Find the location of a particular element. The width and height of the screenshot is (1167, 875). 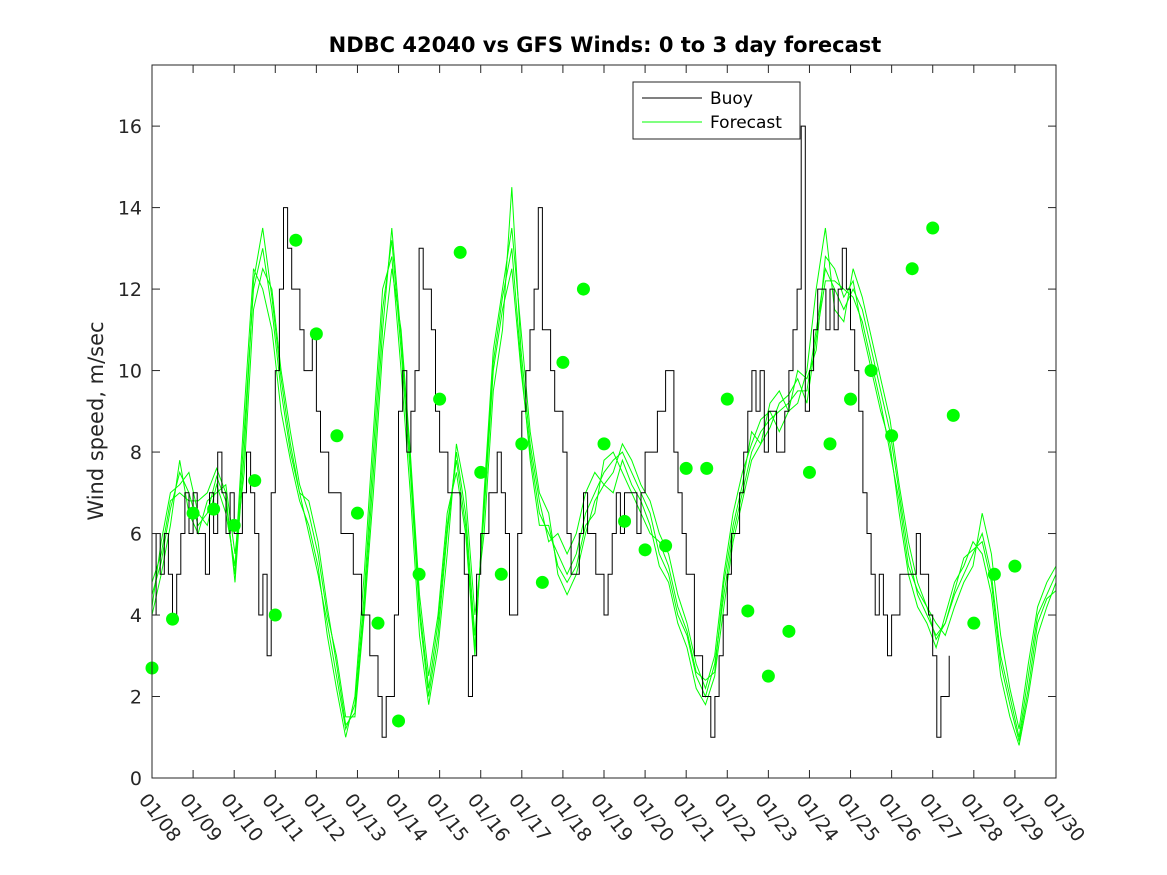

y-tick-label: 0 is located at coordinates (136, 779).